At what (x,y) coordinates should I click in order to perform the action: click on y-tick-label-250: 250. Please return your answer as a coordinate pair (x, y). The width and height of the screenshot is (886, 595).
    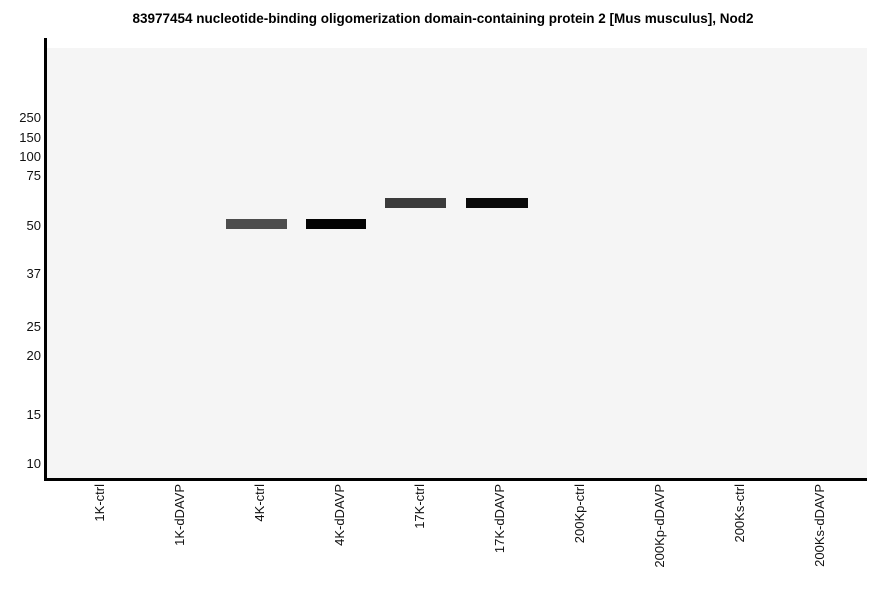
    Looking at the image, I should click on (30, 117).